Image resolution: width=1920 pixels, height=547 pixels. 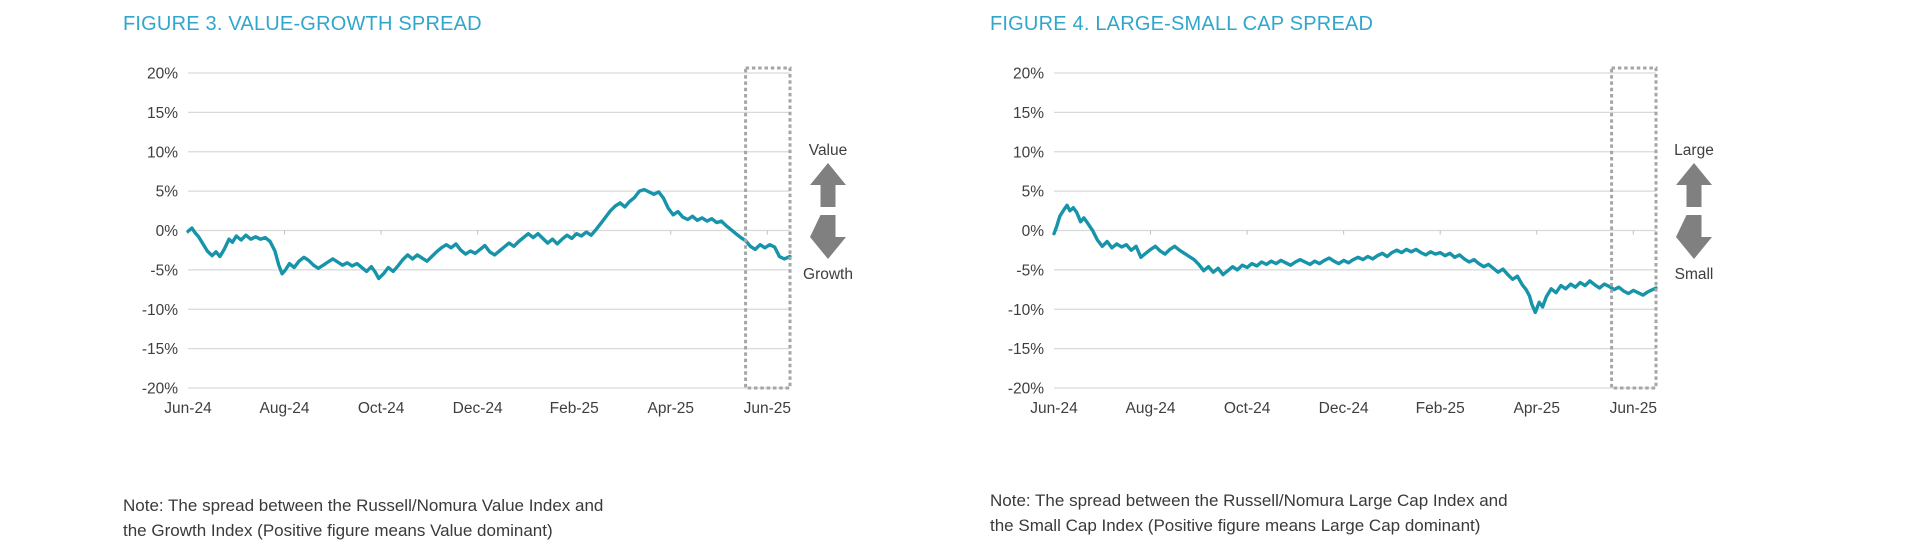 What do you see at coordinates (1182, 24) in the screenshot?
I see `figure4-title: FIGURE 4. LARGE-SMALL CAP SPREAD` at bounding box center [1182, 24].